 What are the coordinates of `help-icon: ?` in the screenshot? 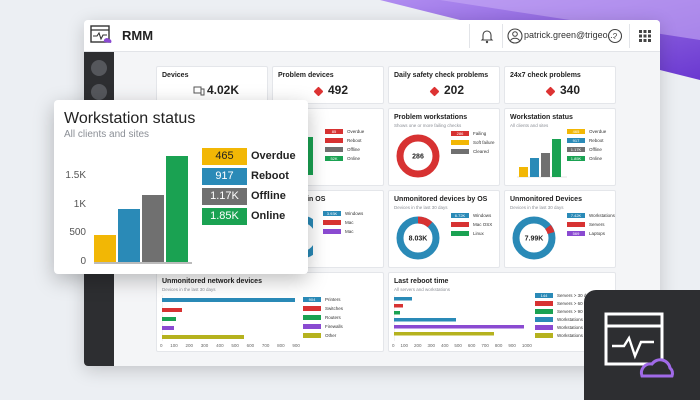 It's located at (615, 36).